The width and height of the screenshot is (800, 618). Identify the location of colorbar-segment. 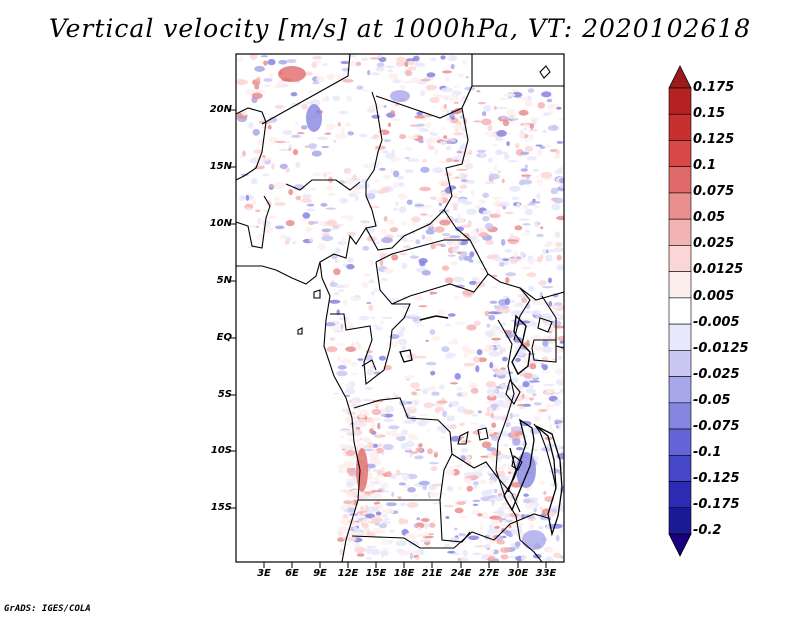
(680, 101).